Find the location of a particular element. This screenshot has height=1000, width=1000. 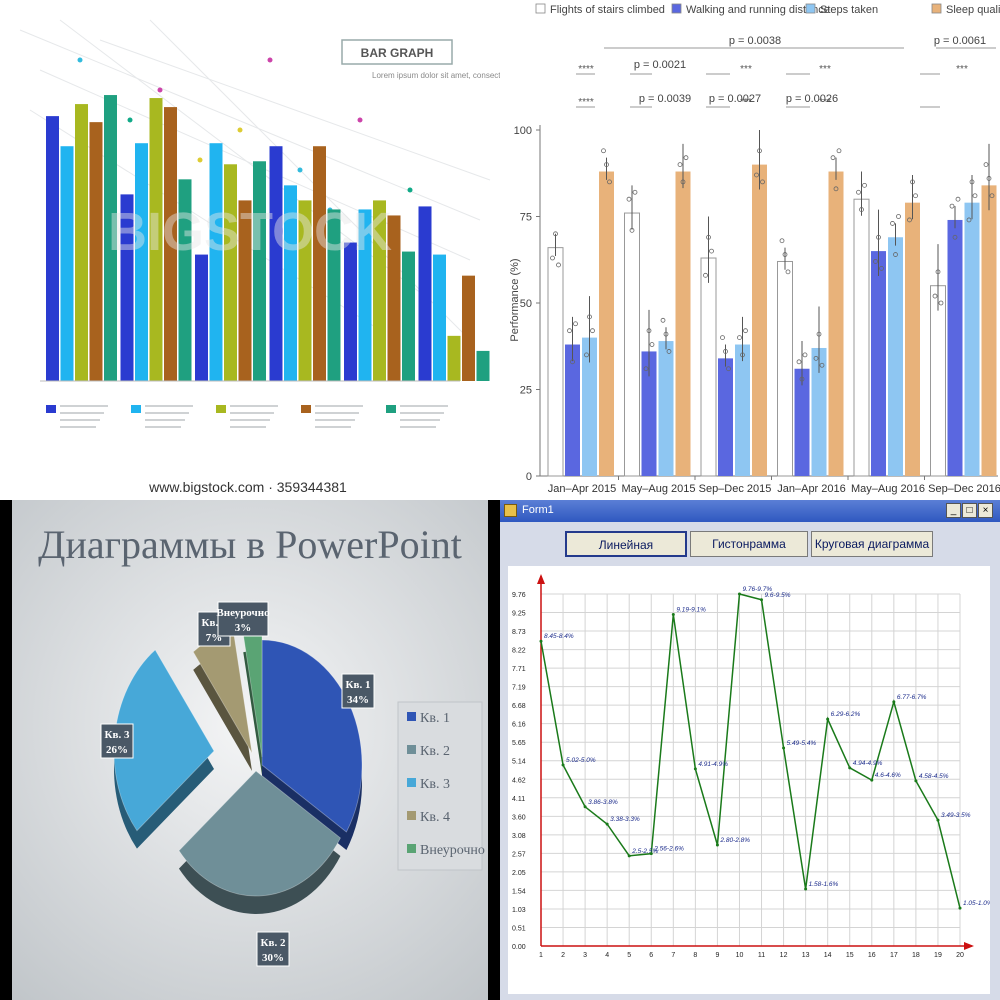

maximize-button: □ is located at coordinates (969, 510).